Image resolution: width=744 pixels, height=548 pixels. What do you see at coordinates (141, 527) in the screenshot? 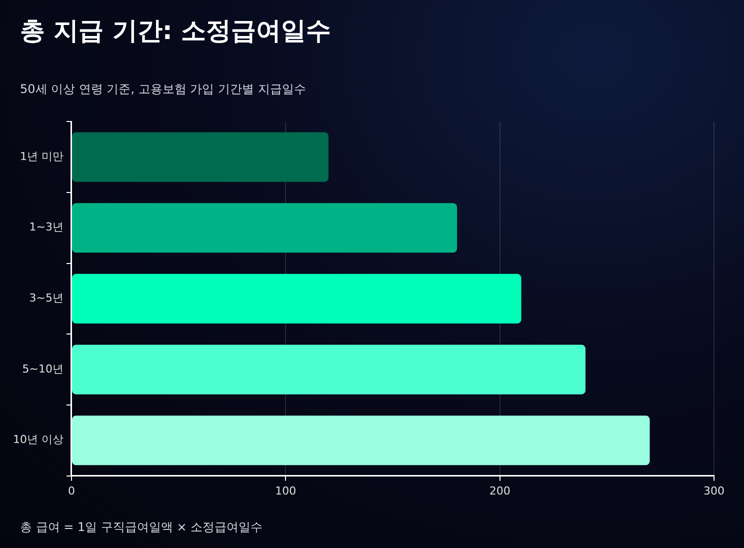
I see `text: 총 급여 = 1일 구직급여일액 × 소정급여일수` at bounding box center [141, 527].